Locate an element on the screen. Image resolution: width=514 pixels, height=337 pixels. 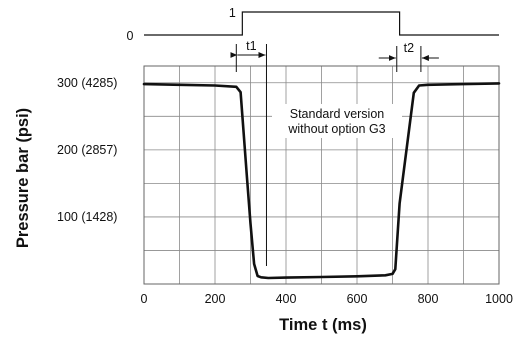
y-tick-label: 100 (1428) is located at coordinates (87, 217).